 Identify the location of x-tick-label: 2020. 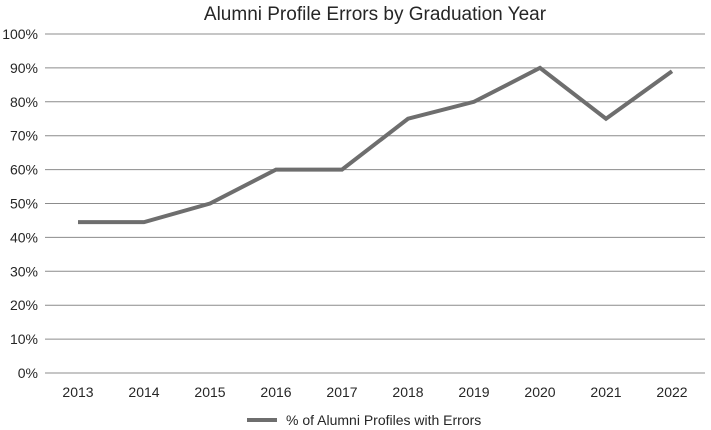
(539, 392).